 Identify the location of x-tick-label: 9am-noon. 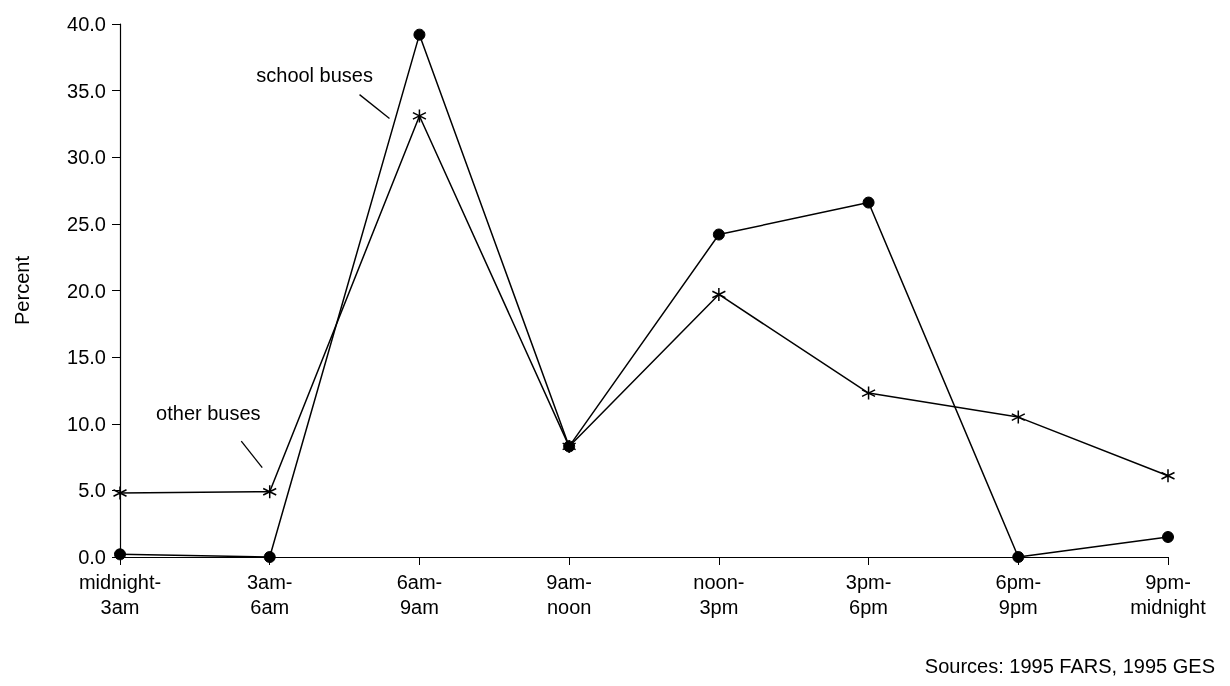
(569, 594).